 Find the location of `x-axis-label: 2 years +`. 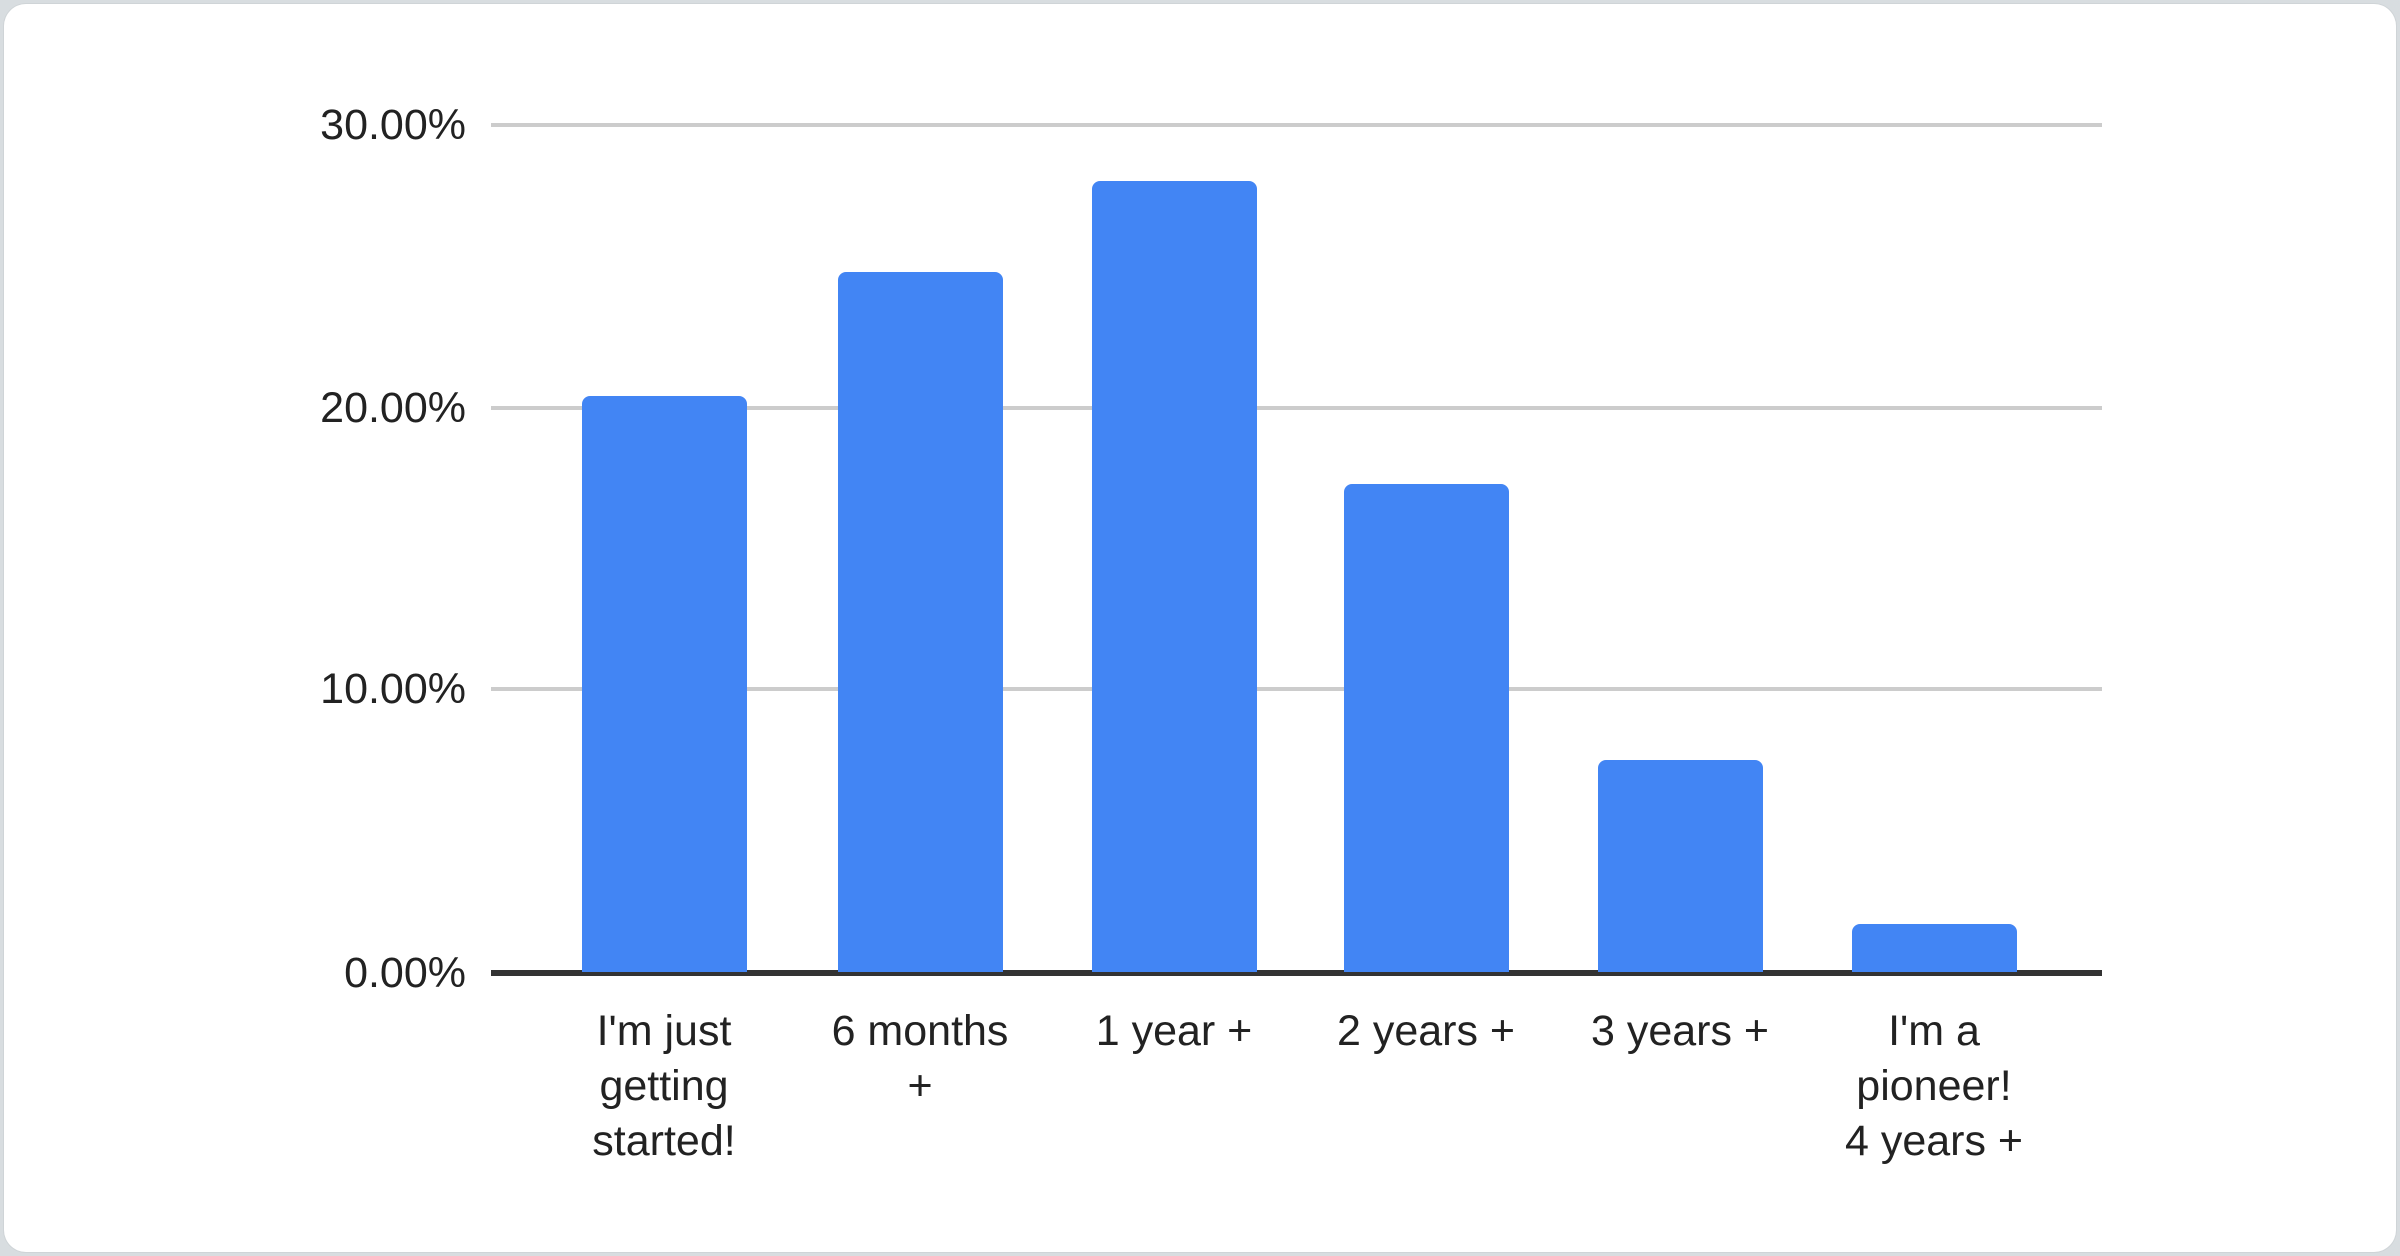

x-axis-label: 2 years + is located at coordinates (1426, 1031).